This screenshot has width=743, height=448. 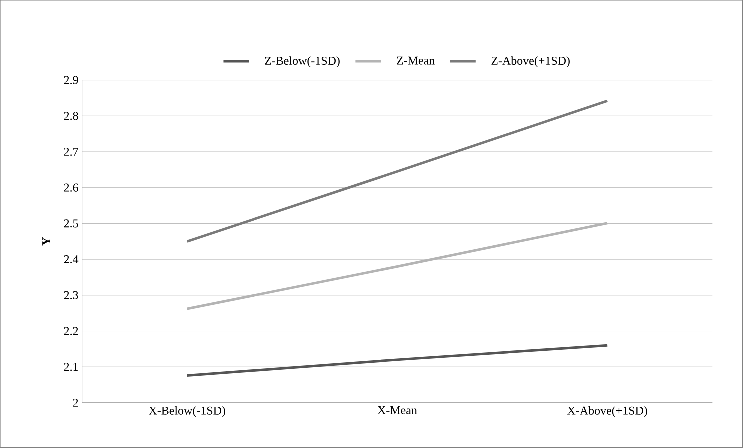 I want to click on y-tick-label: 2.8, so click(x=71, y=116).